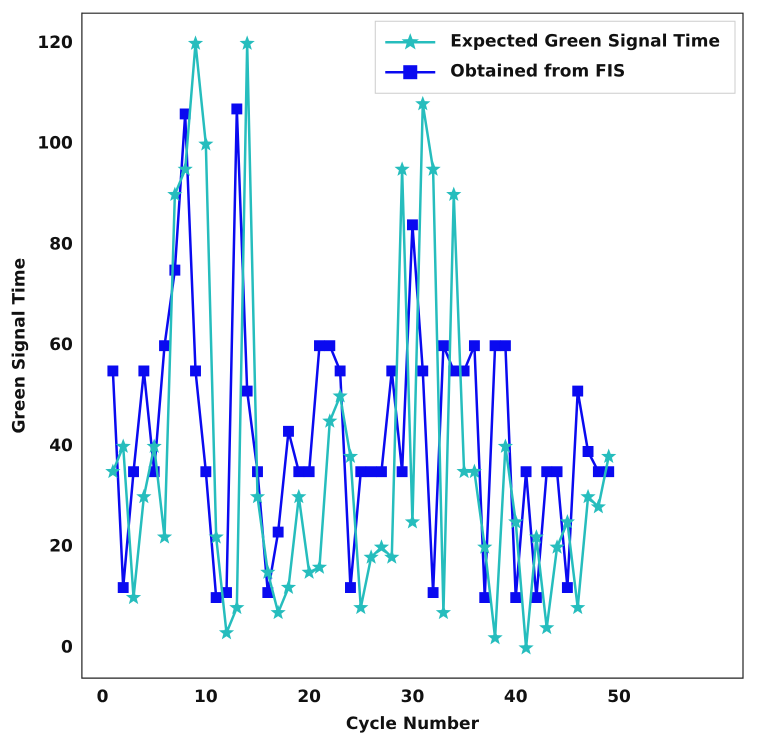 The width and height of the screenshot is (761, 745). Describe the element at coordinates (61, 546) in the screenshot. I see `y-tick-label: 20` at that location.